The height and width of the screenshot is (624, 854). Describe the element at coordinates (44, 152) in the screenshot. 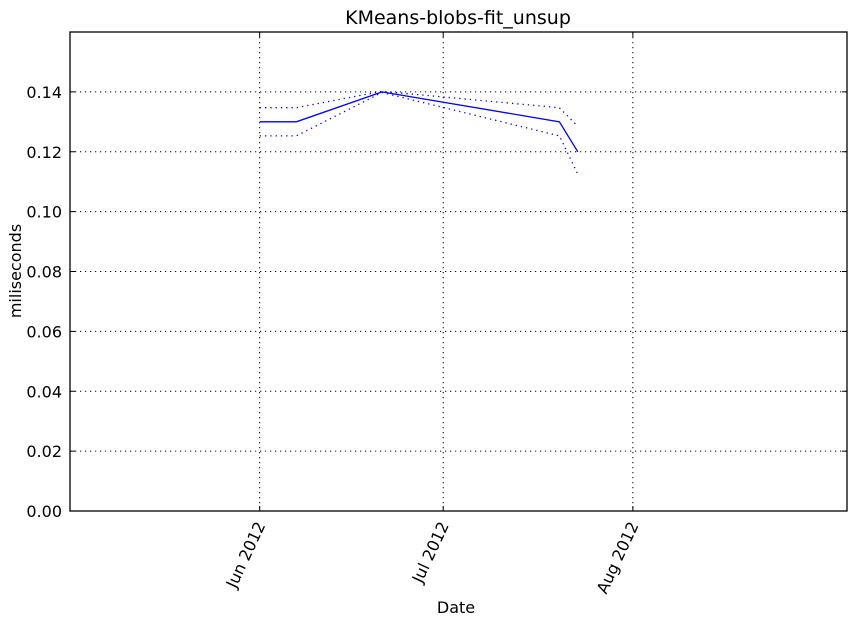

I see `y-tick-label: 0.12` at that location.